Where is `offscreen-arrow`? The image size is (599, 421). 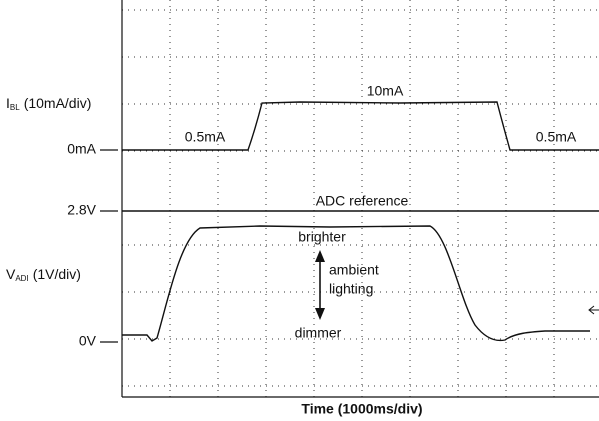
offscreen-arrow is located at coordinates (593, 310).